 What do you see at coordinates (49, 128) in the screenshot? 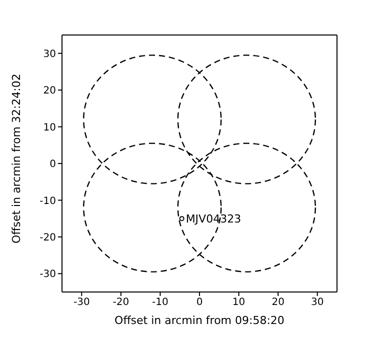
I see `y-tick-label: 10` at bounding box center [49, 128].